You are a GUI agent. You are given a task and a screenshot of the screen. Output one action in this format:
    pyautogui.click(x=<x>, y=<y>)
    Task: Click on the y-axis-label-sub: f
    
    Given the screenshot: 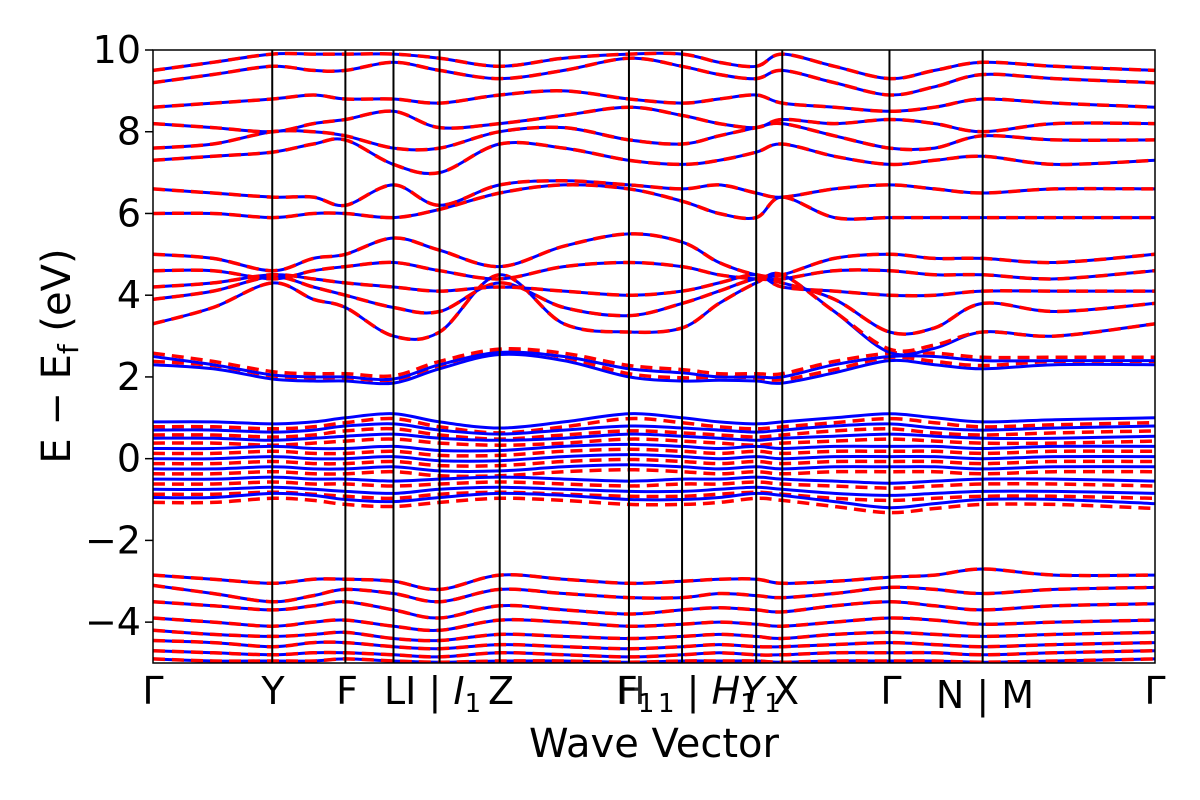 What is the action you would take?
    pyautogui.click(x=68, y=348)
    